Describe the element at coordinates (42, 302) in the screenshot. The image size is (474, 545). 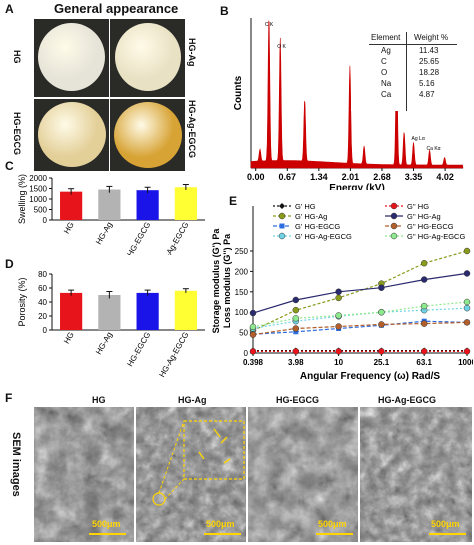
I see `y-tick-label: 40` at that location.